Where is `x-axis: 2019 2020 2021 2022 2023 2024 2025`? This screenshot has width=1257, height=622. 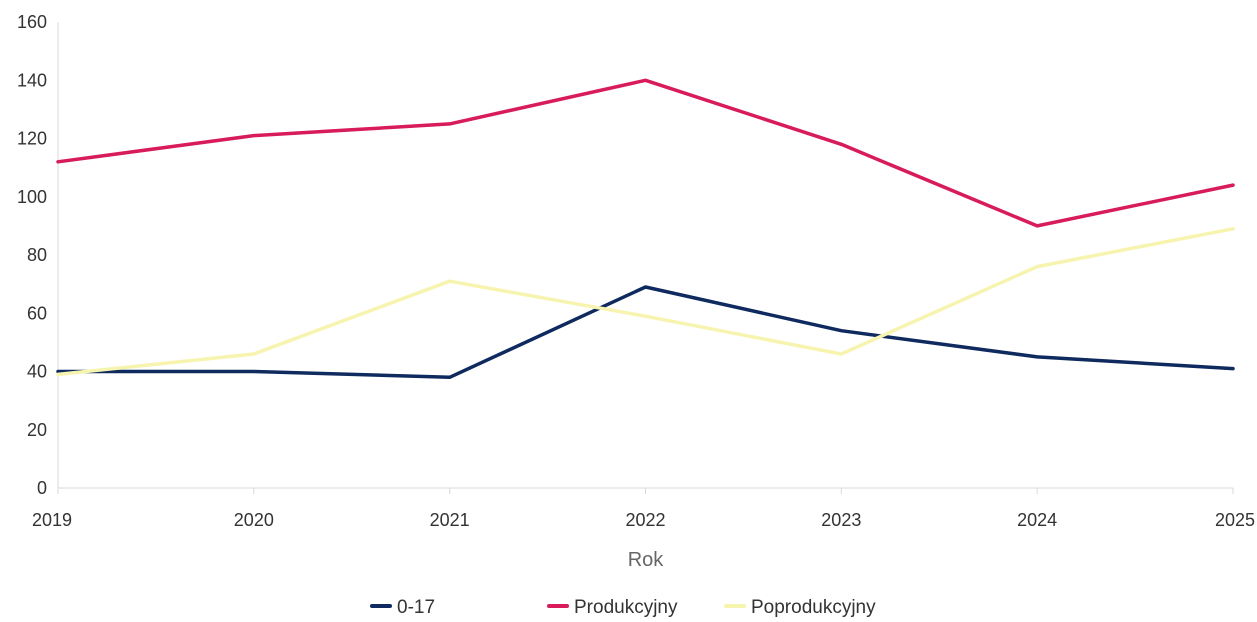
x-axis: 2019 2020 2021 2022 2023 2024 2025 is located at coordinates (643, 508).